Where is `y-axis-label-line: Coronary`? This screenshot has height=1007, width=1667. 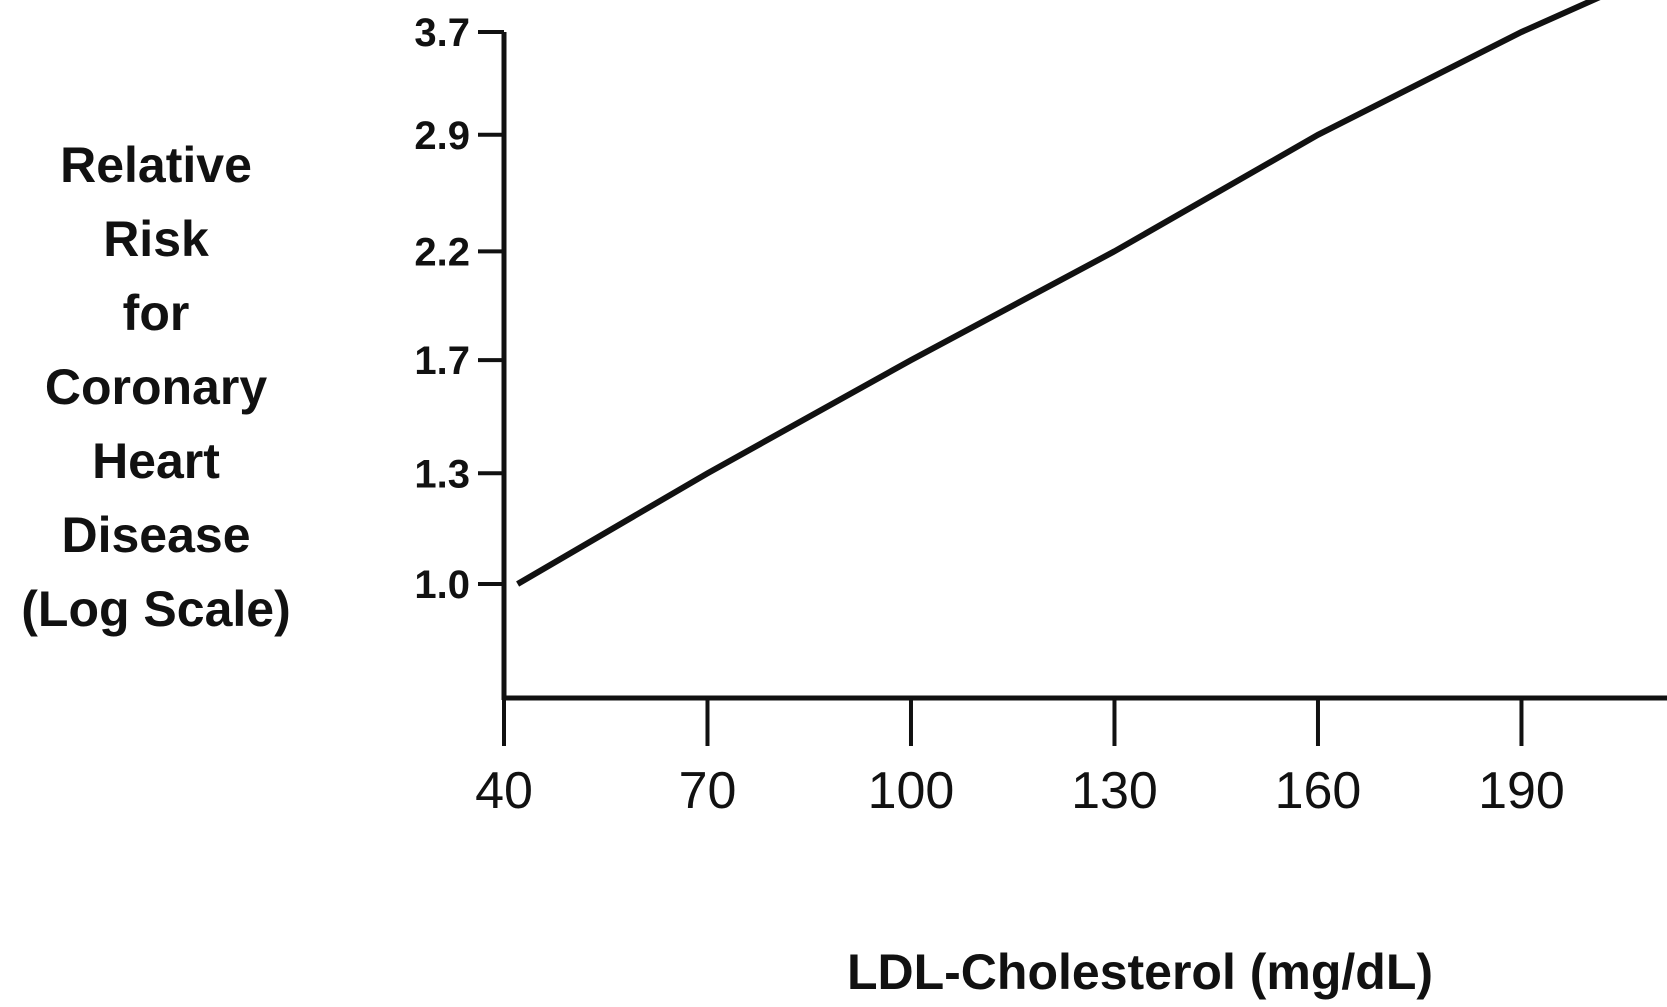
y-axis-label-line: Coronary is located at coordinates (156, 387).